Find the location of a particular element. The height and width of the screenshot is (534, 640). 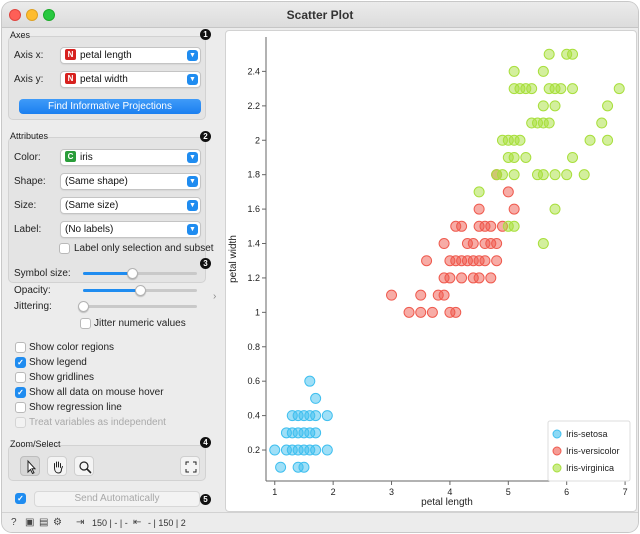

zoom-window-button is located at coordinates (49, 15).